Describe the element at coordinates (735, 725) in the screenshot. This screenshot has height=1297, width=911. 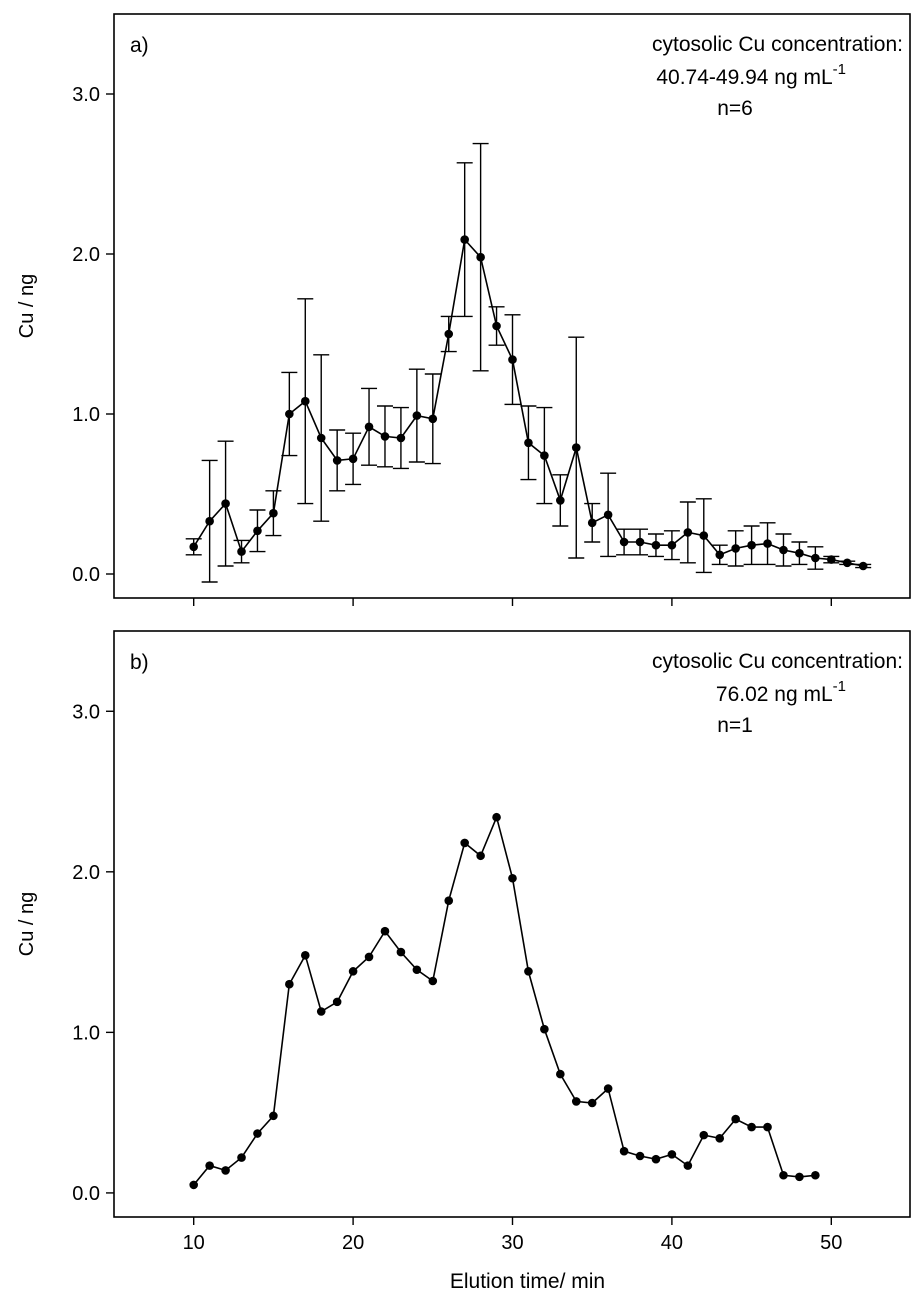
I see `annotation-n: n=1` at that location.